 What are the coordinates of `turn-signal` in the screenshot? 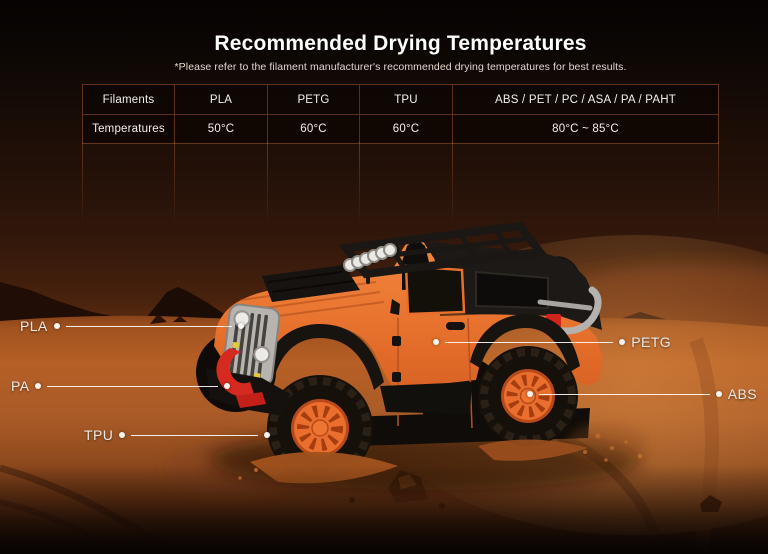 It's located at (235, 345).